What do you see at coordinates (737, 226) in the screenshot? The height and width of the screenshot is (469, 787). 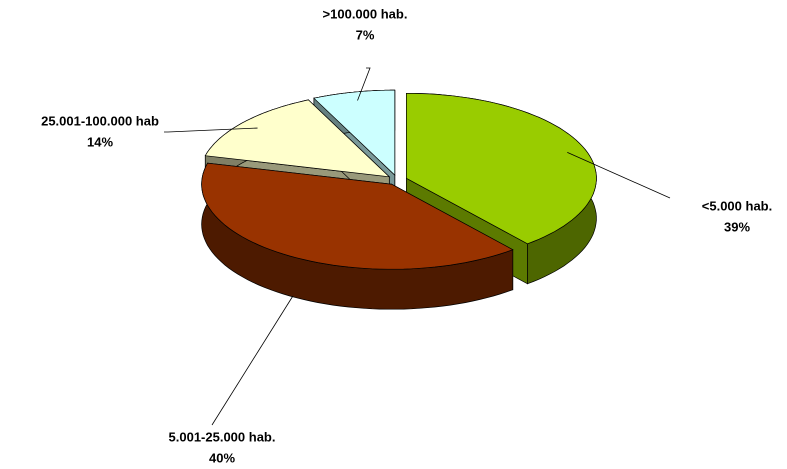 I see `value-label: 39%` at bounding box center [737, 226].